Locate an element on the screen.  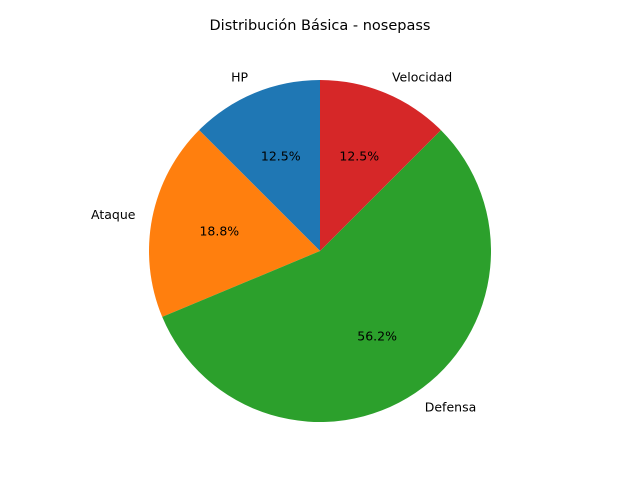
slice-percent-hp: 12.5% is located at coordinates (281, 156).